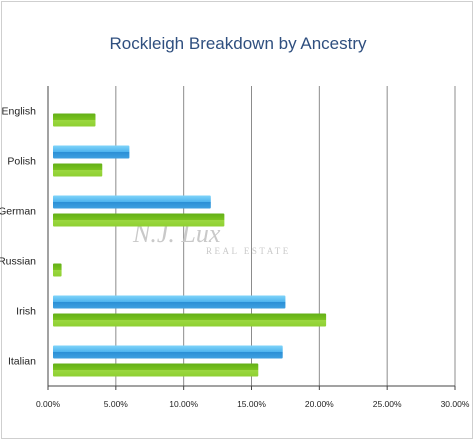  I want to click on x-tick-label: 15.00%, so click(251, 404).